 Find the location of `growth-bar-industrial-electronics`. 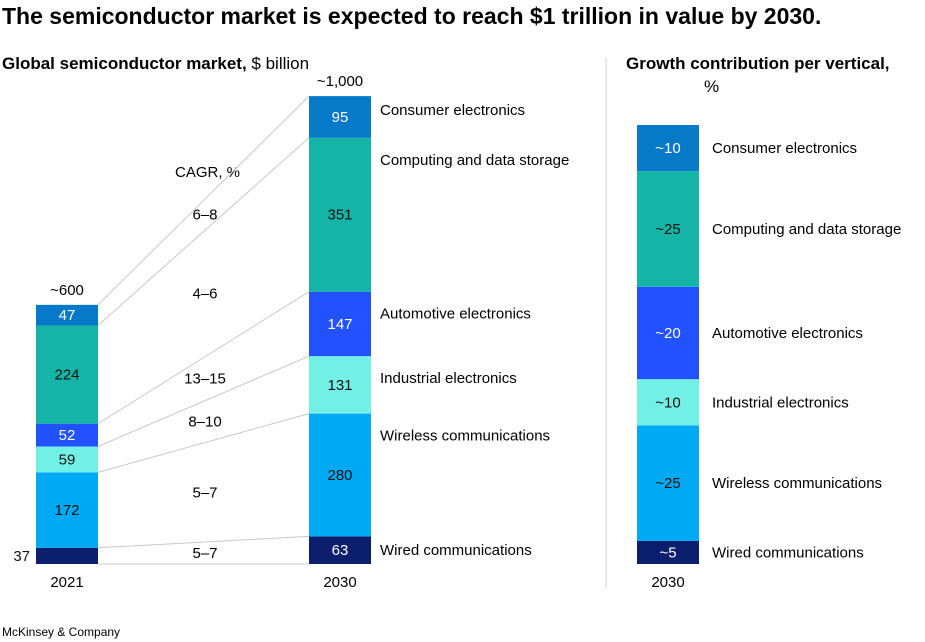

growth-bar-industrial-electronics is located at coordinates (668, 402).